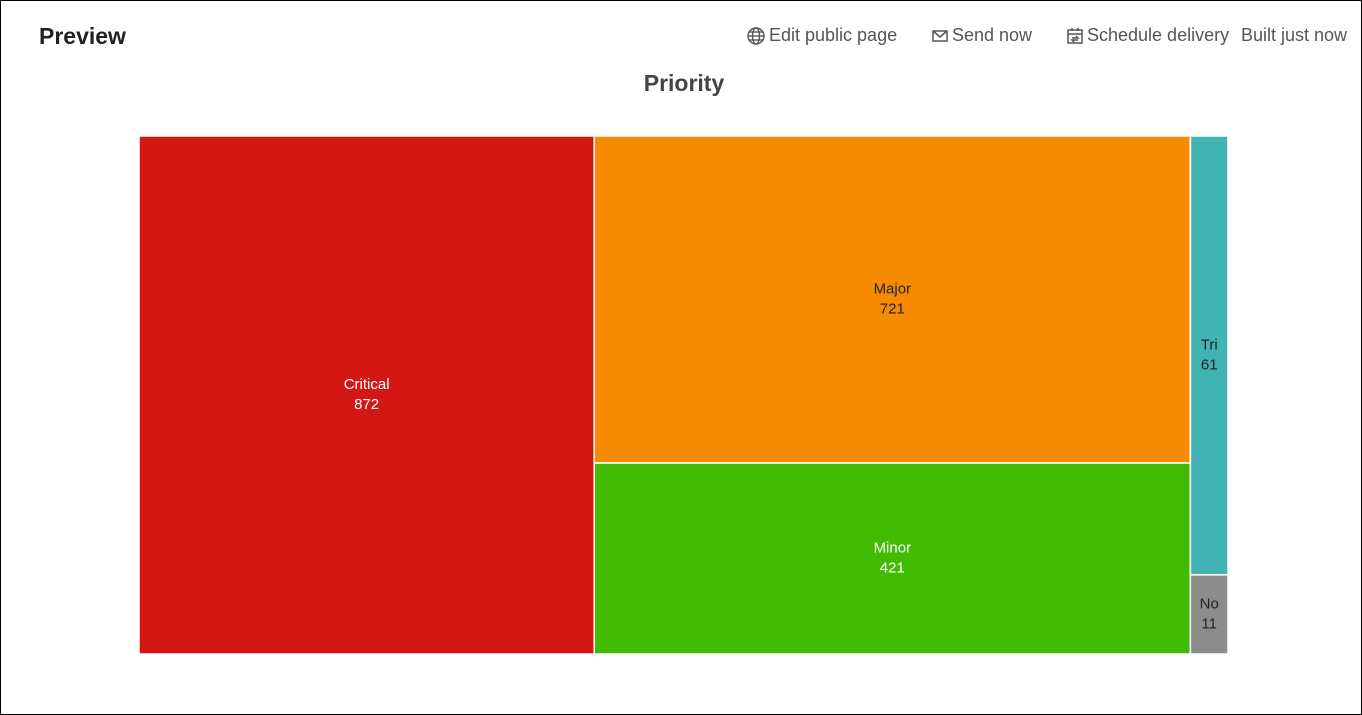  Describe the element at coordinates (1209, 603) in the screenshot. I see `cell-label: No` at that location.